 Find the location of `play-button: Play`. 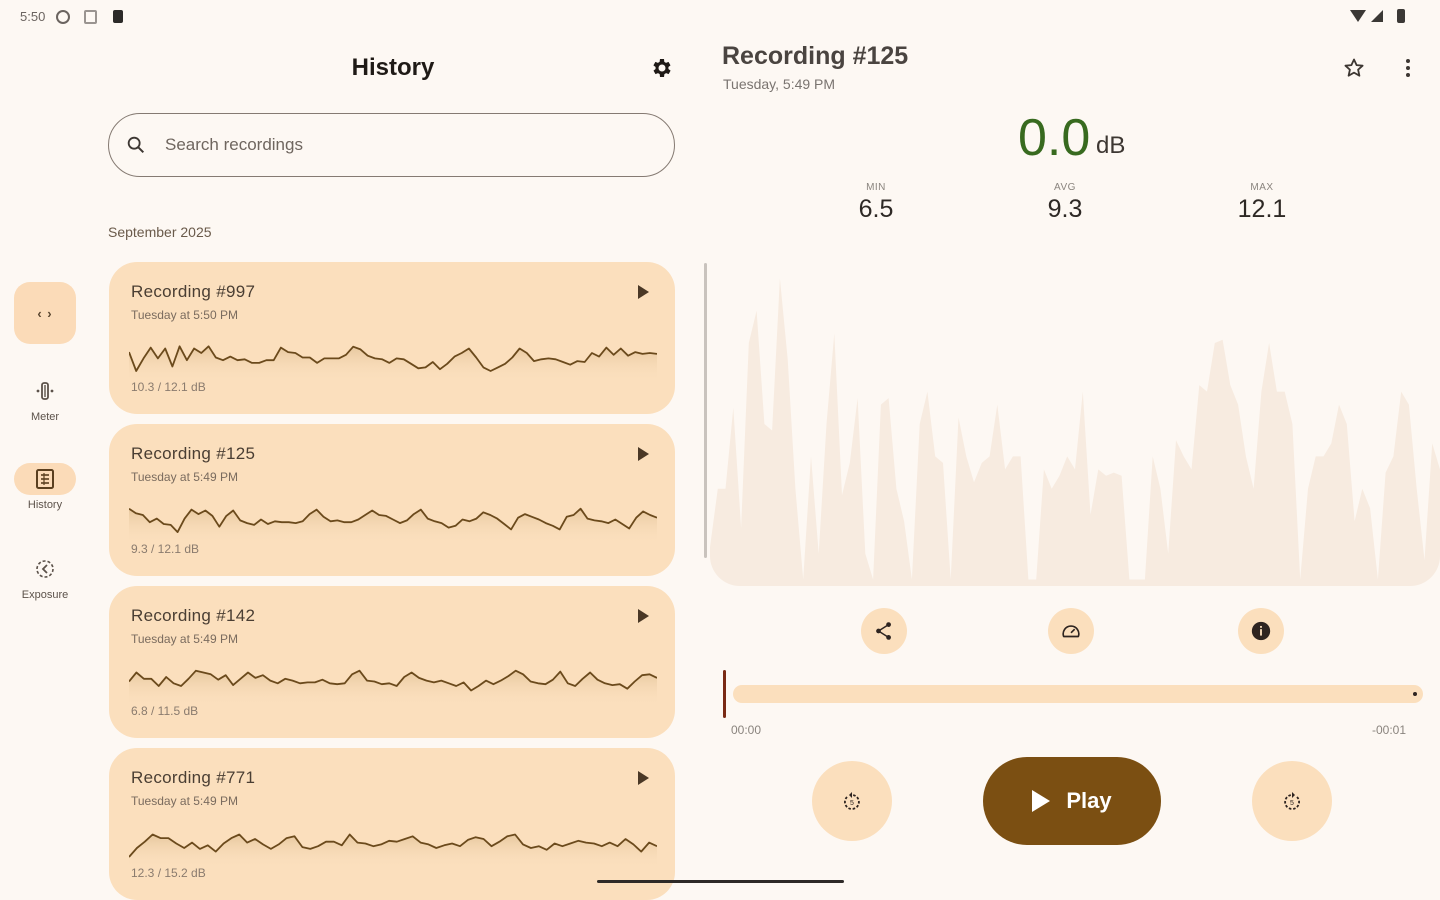

play-button: Play is located at coordinates (1072, 801).